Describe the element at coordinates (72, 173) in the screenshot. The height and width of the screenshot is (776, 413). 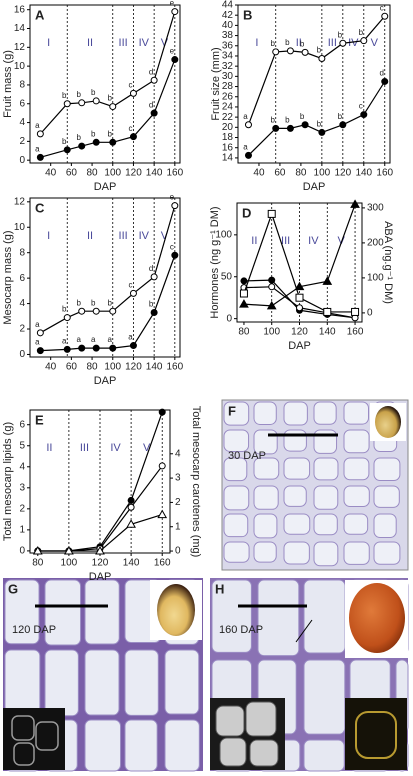
I see `x-tick-label: 60` at that location.